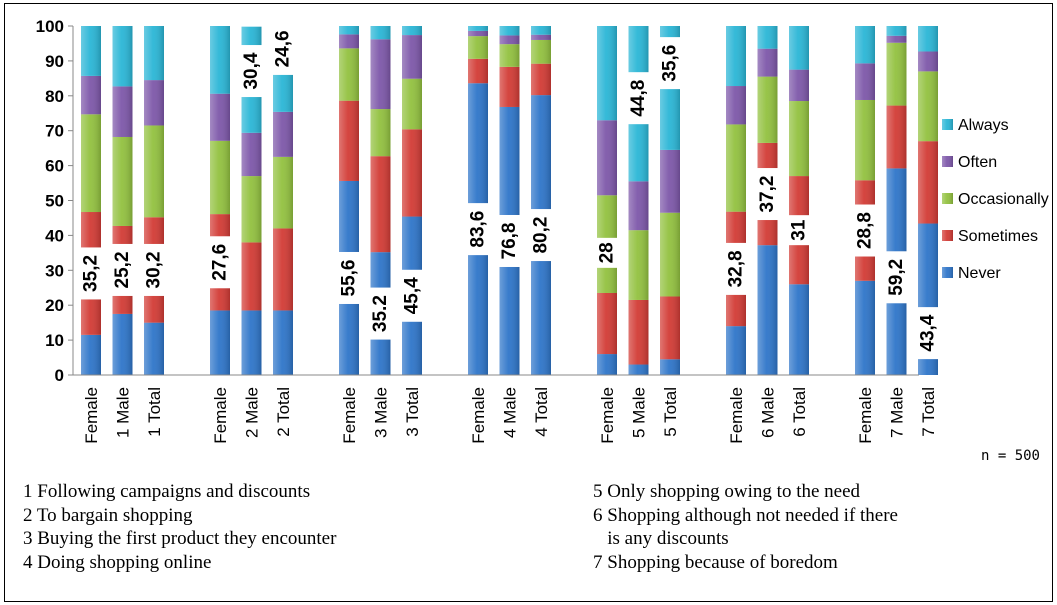 This screenshot has width=1057, height=605. Describe the element at coordinates (412, 412) in the screenshot. I see `x-tick-label: 3 Total` at that location.